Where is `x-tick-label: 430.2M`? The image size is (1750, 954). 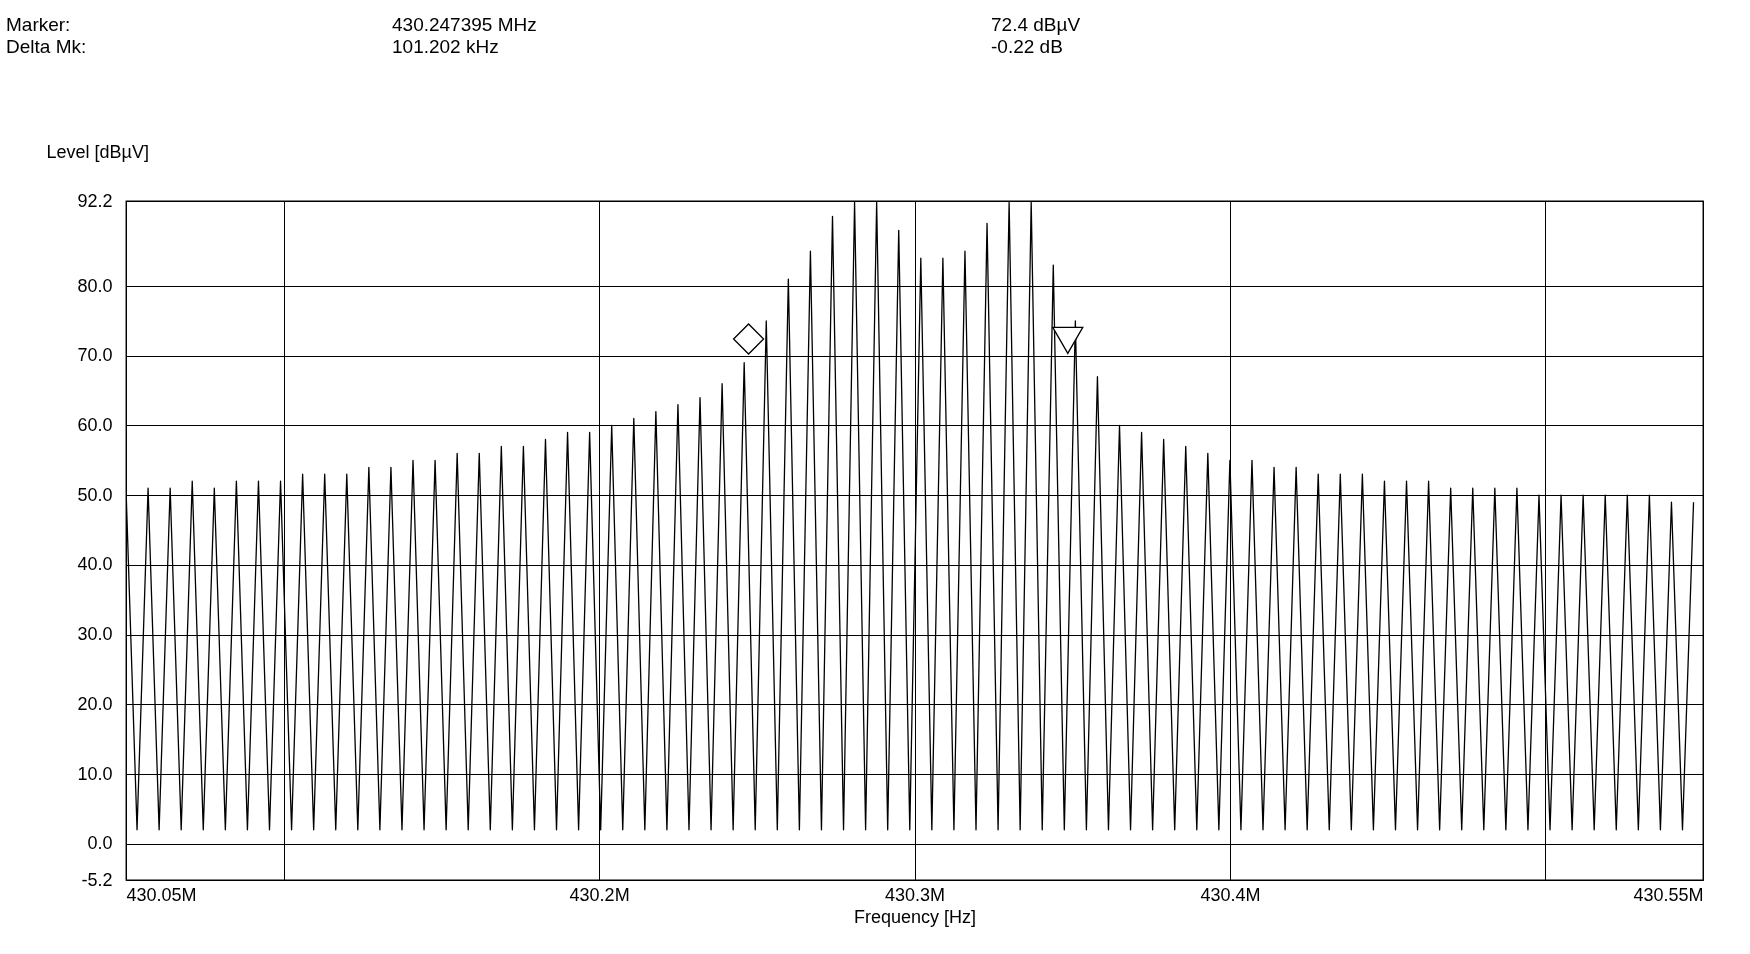 x-tick-label: 430.2M is located at coordinates (599, 894).